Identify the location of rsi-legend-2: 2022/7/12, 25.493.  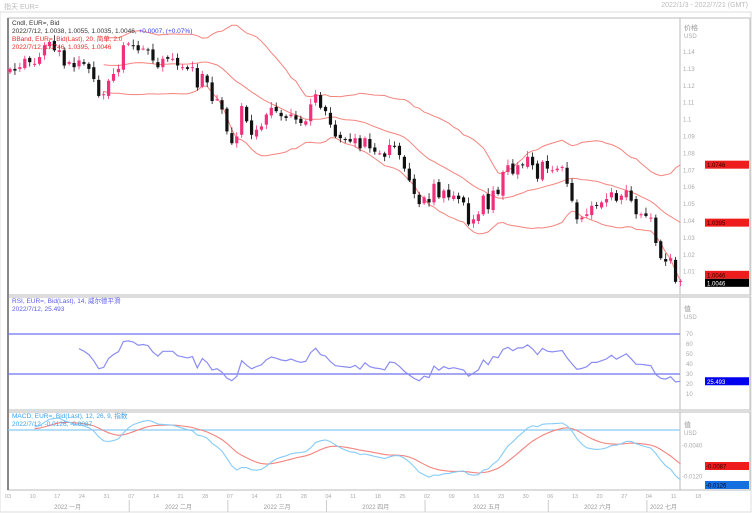
(38, 309).